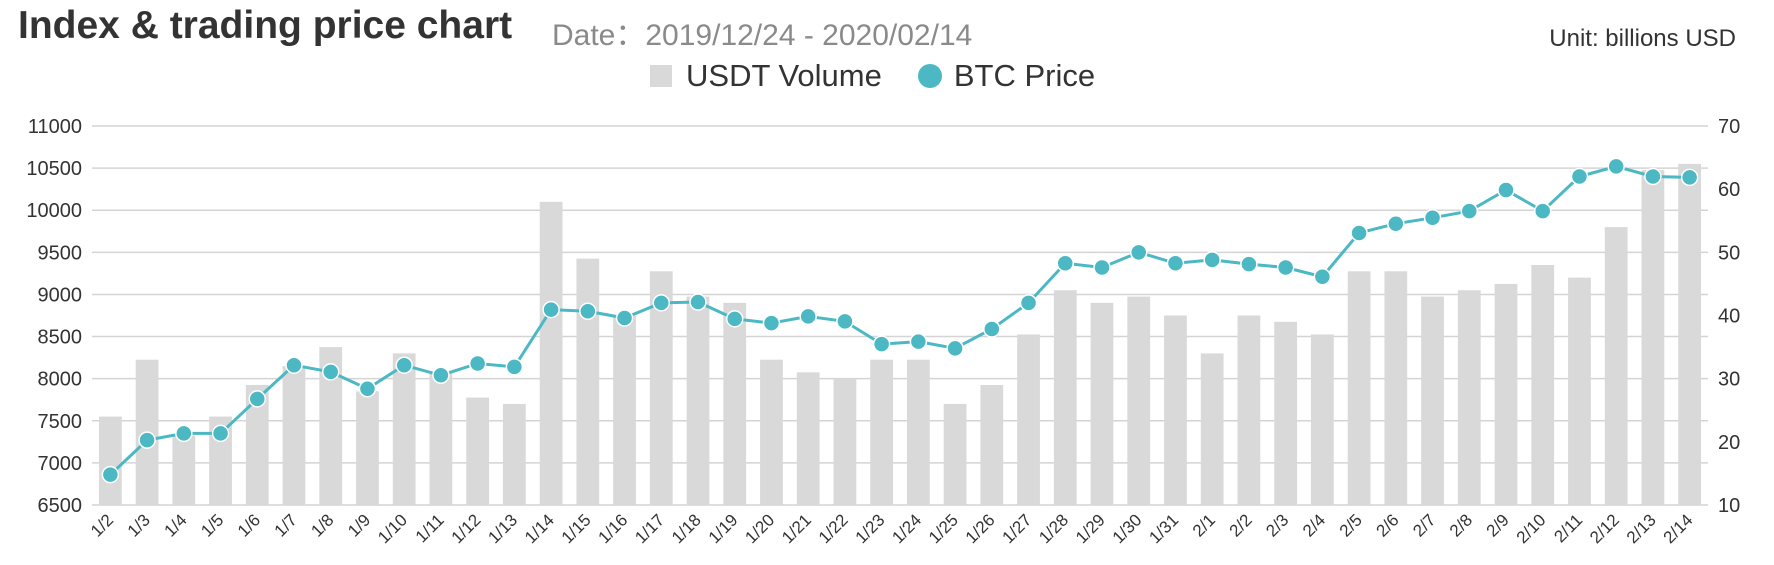 The image size is (1774, 565). Describe the element at coordinates (1729, 443) in the screenshot. I see `y-right-tick-label: 20` at that location.